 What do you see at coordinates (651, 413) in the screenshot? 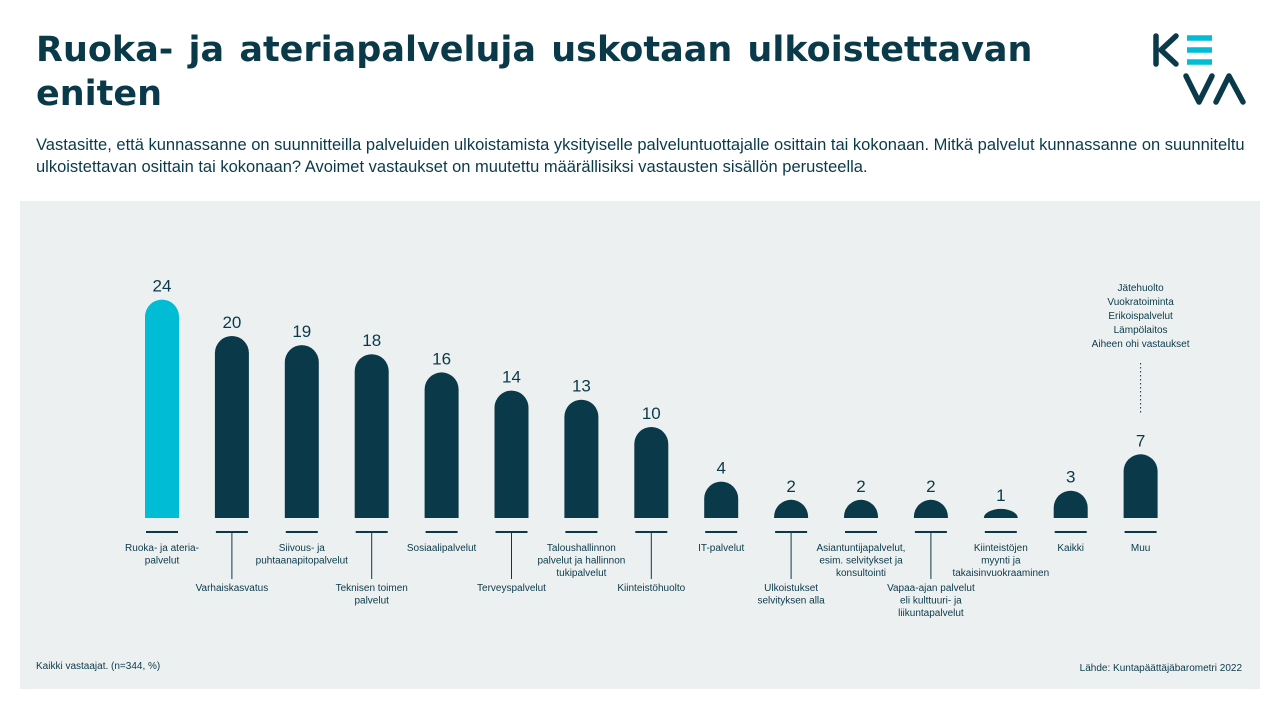
I see `value-label-kiinteistöhuolto: 10` at bounding box center [651, 413].